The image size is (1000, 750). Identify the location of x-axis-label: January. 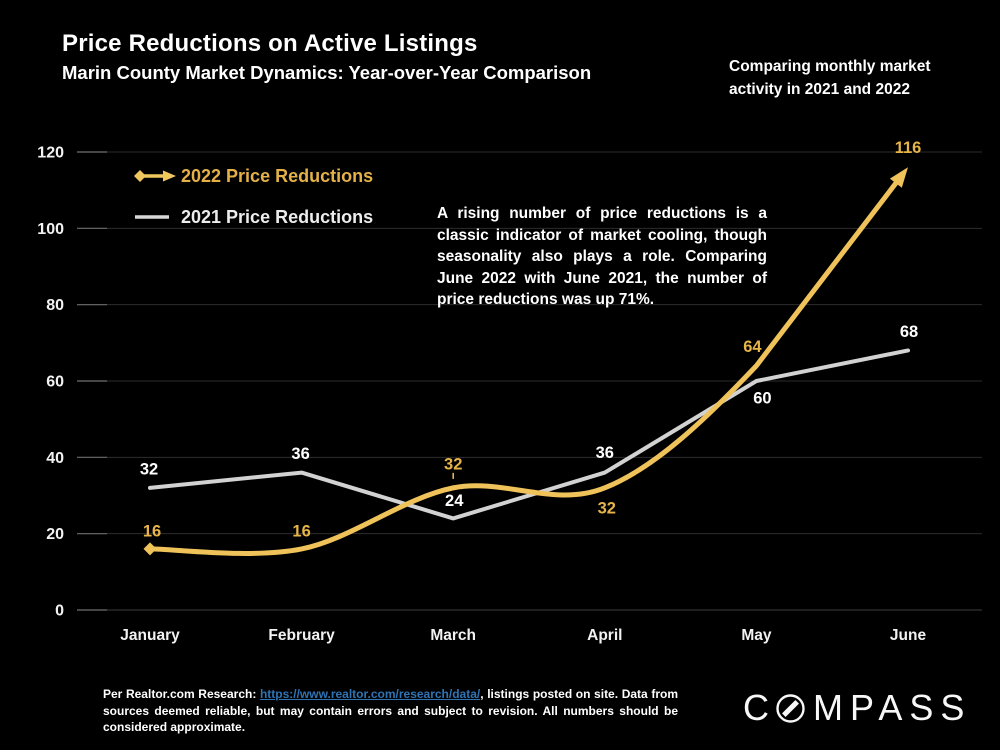
(150, 635).